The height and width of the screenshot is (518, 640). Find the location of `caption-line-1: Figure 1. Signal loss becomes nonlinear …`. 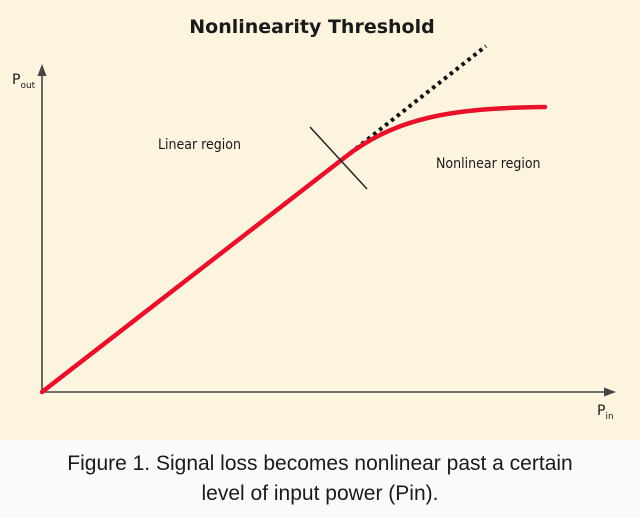

caption-line-1: Figure 1. Signal loss becomes nonlinear … is located at coordinates (320, 463).